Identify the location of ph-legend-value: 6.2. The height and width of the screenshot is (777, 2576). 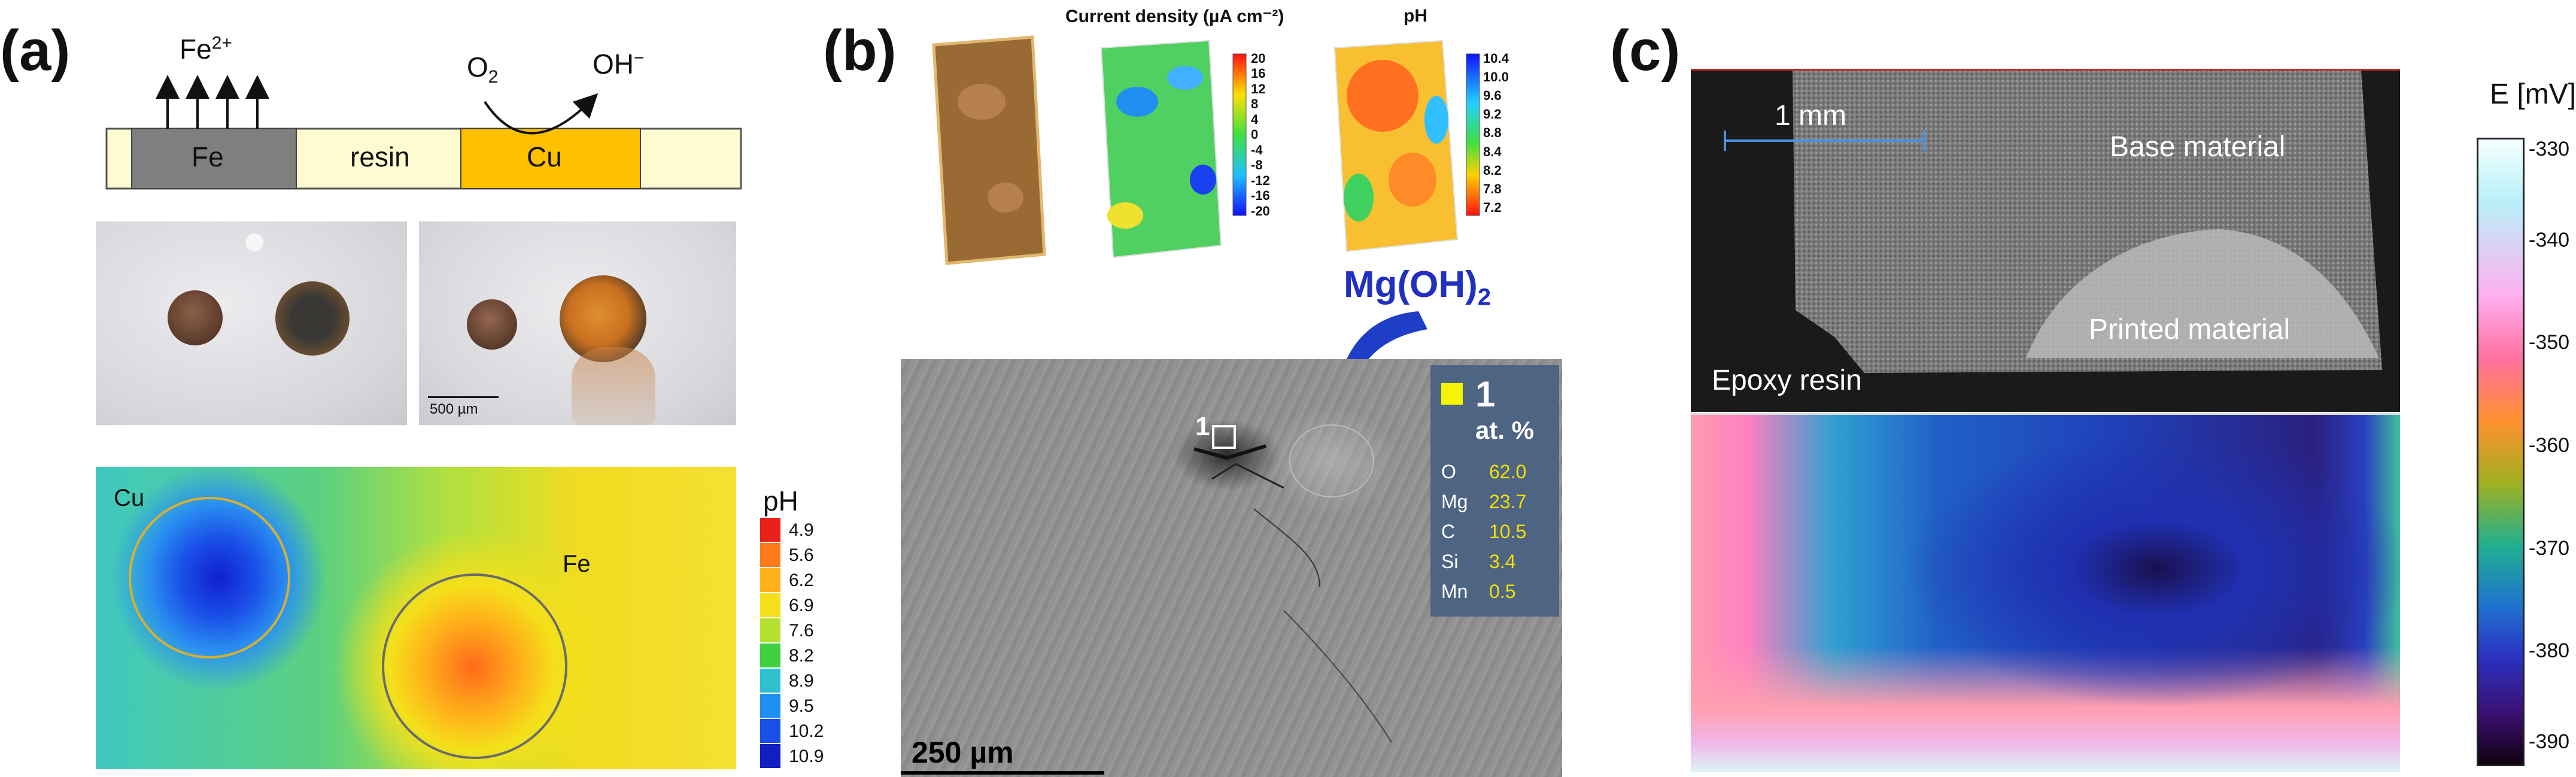
(802, 580).